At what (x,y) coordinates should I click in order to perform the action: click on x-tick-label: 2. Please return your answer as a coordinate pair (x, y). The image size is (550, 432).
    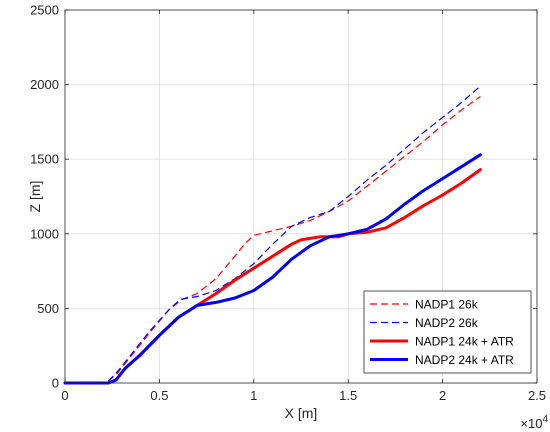
    Looking at the image, I should click on (442, 395).